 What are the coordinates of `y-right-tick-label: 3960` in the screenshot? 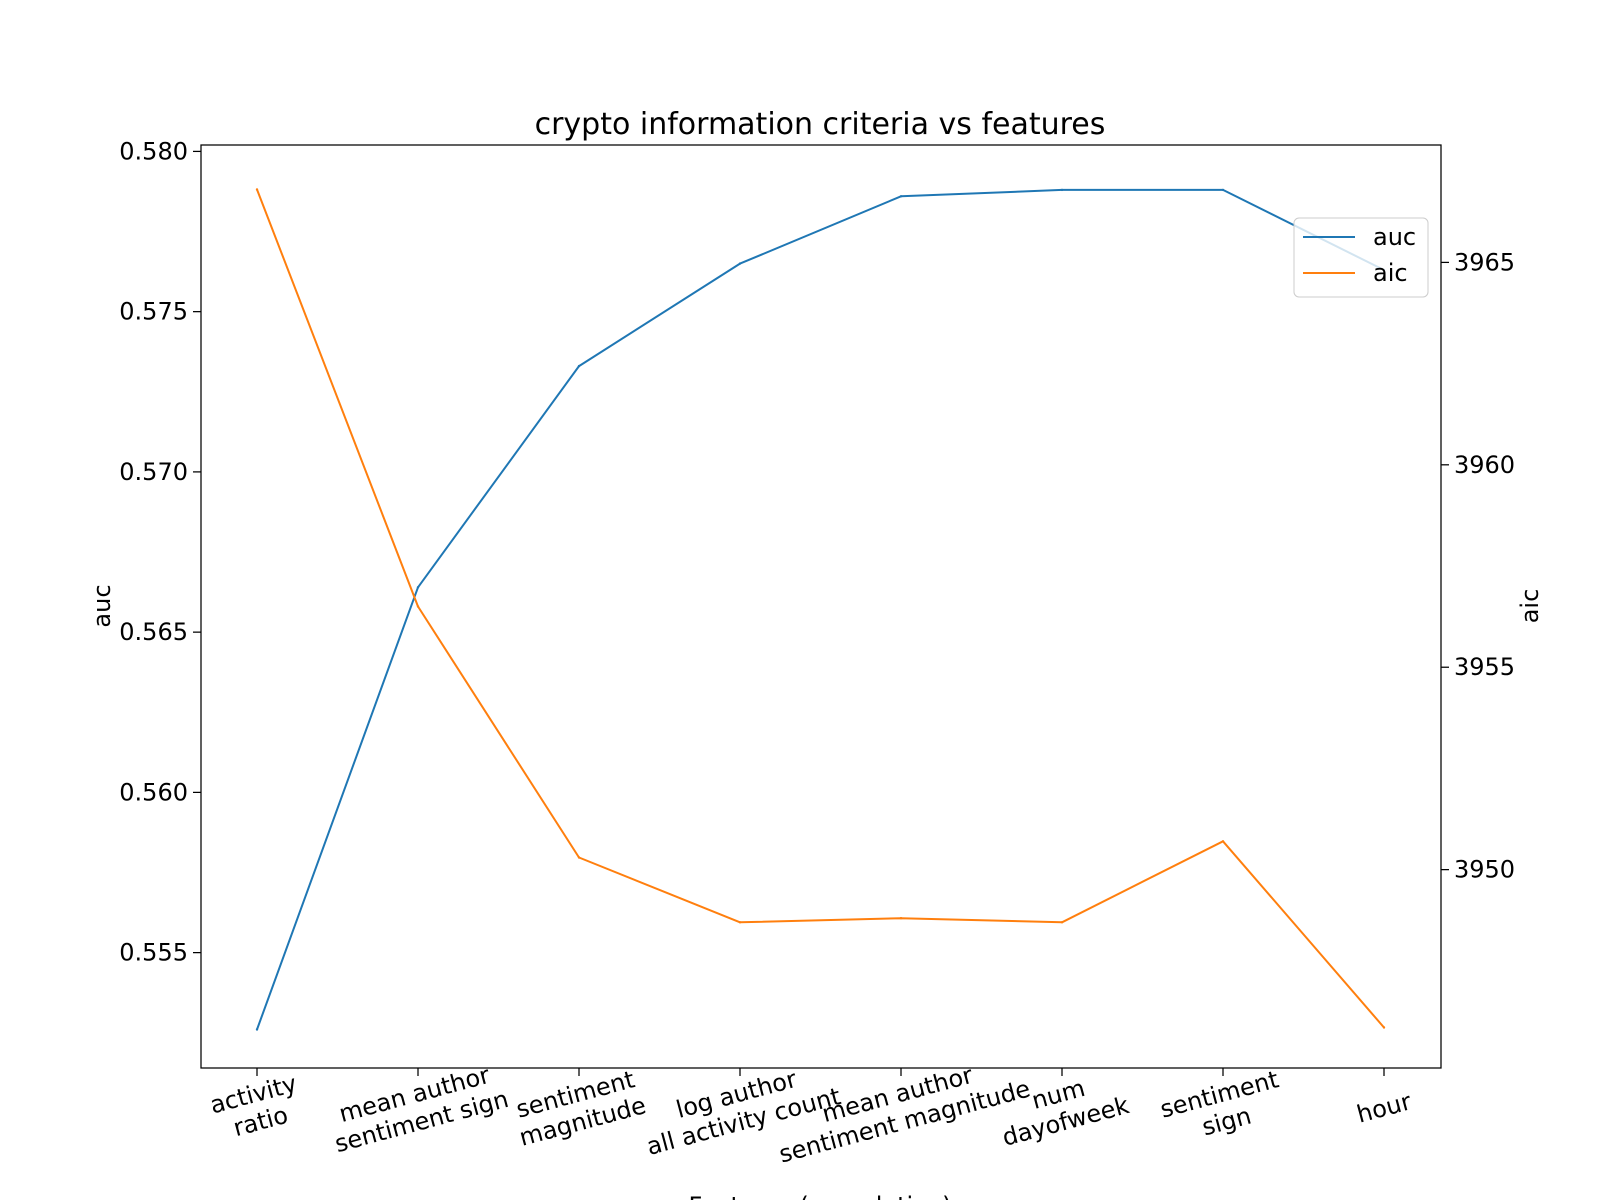 It's located at (1484, 465).